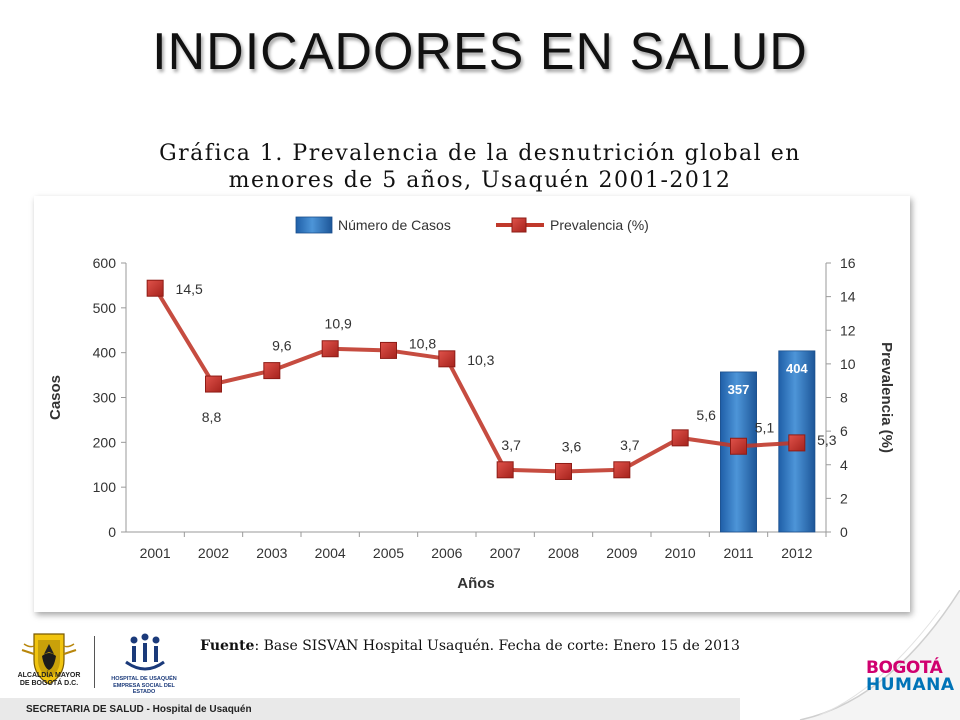 This screenshot has height=720, width=960. What do you see at coordinates (338, 324) in the screenshot?
I see `prevalence-data-label-2004: 10,9` at bounding box center [338, 324].